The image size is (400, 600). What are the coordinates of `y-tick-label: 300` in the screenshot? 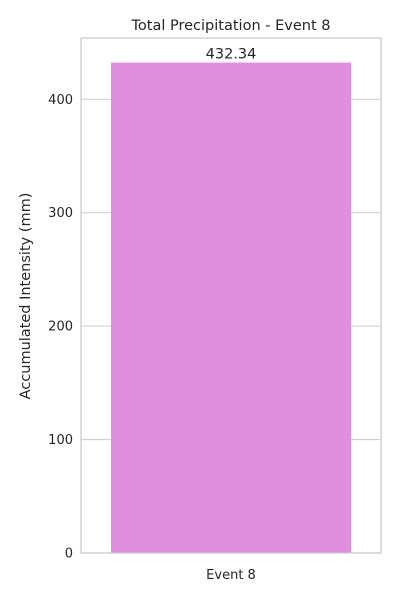 It's located at (60, 213).